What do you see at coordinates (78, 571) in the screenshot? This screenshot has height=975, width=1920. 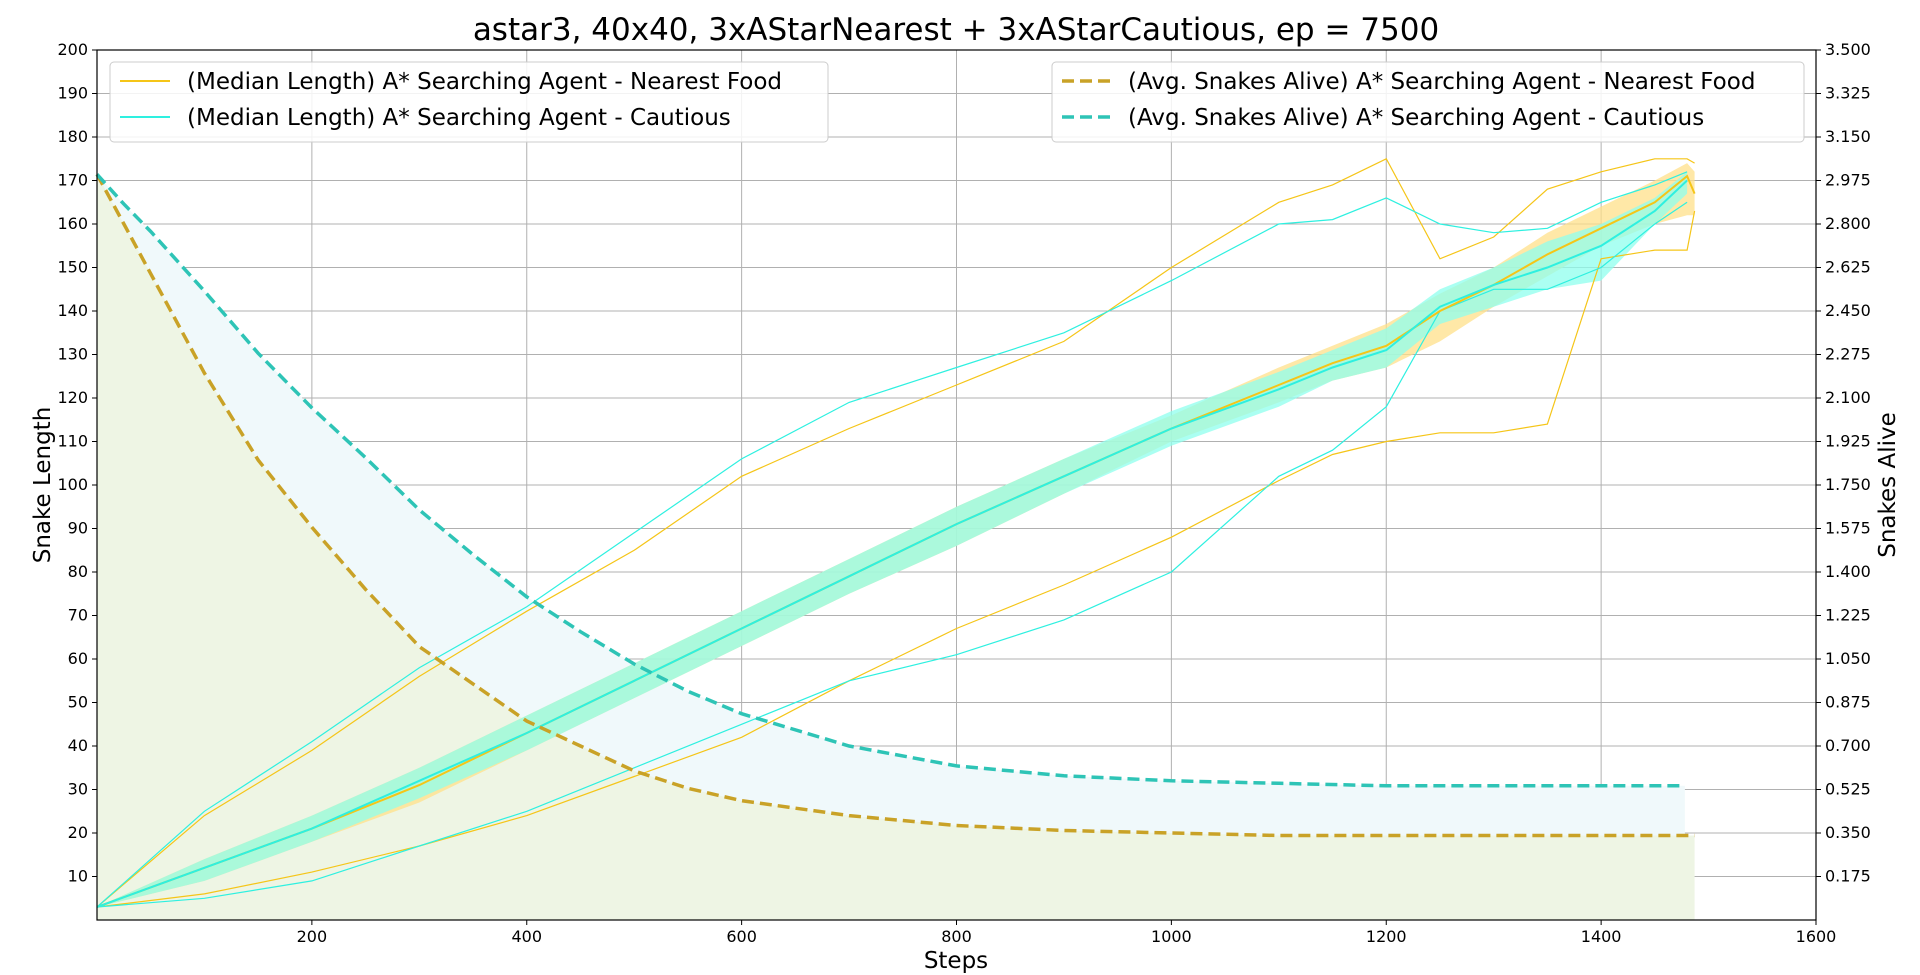 I see `y-left-tick-label: 80` at bounding box center [78, 571].